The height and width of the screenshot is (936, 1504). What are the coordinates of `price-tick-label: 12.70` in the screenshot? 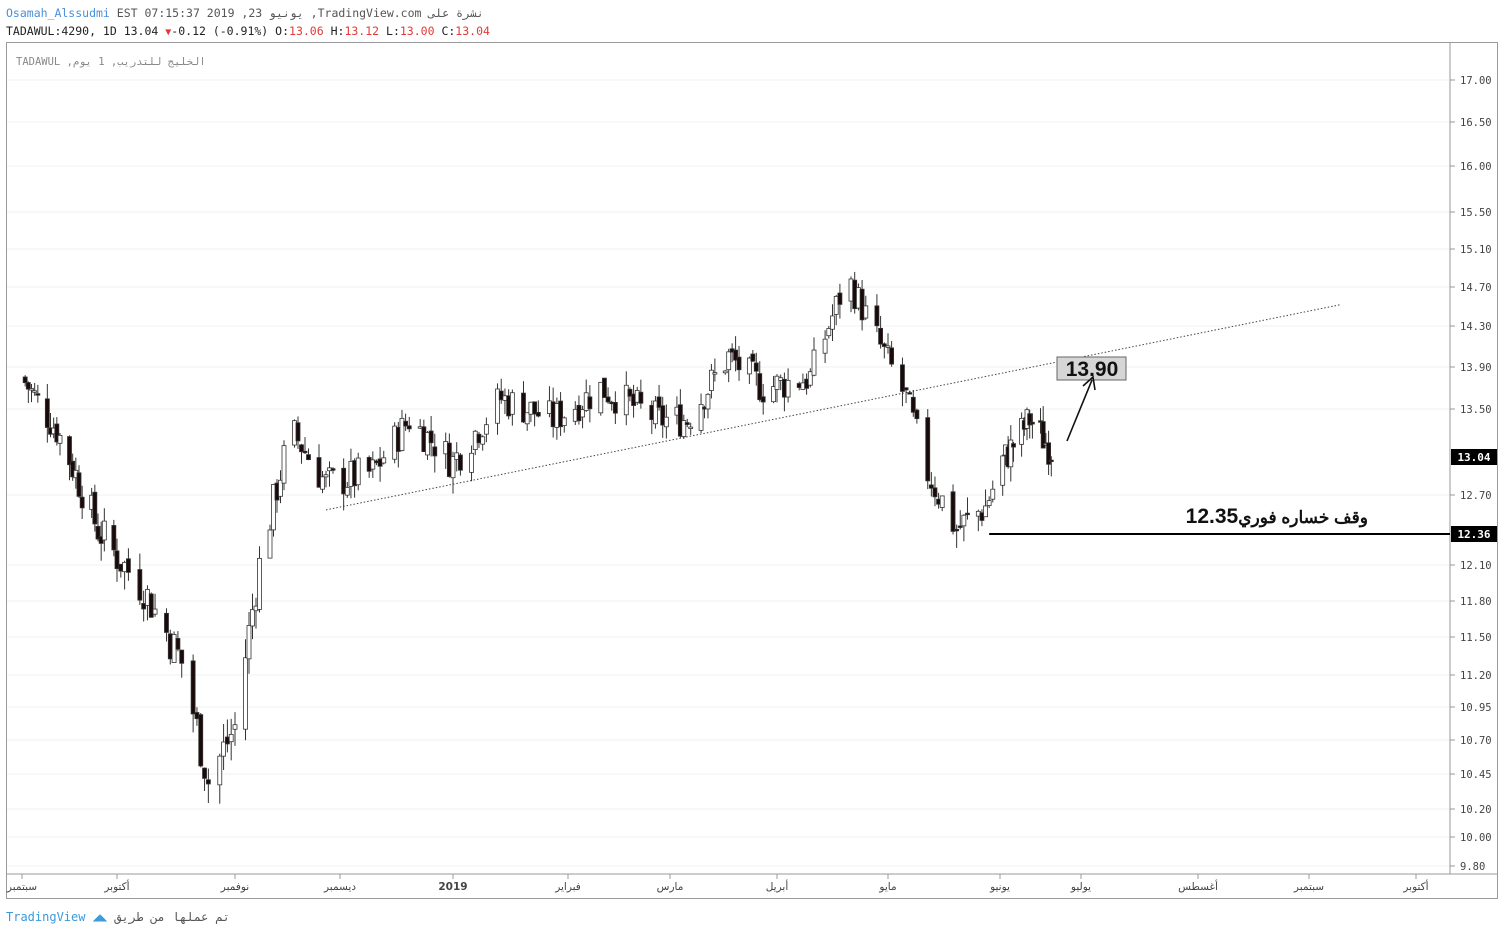 It's located at (1476, 496).